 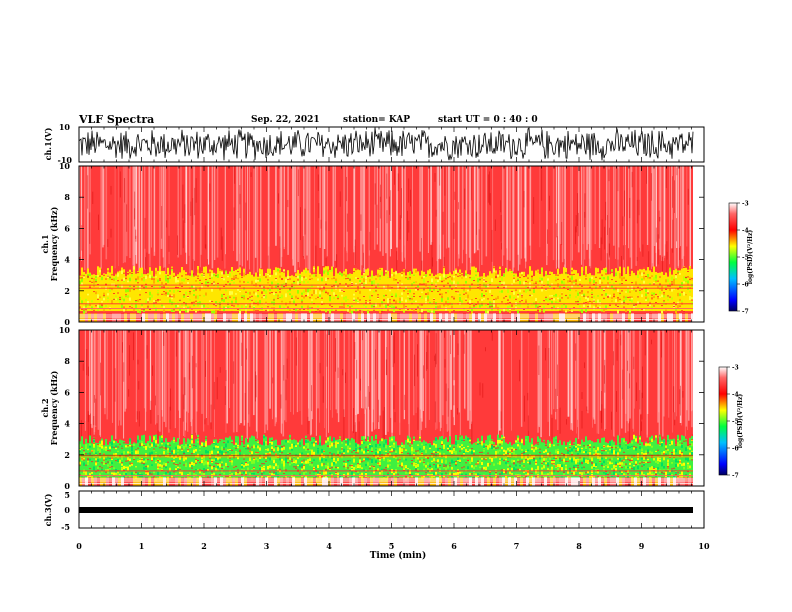 What do you see at coordinates (642, 546) in the screenshot?
I see `xtick-label: 9` at bounding box center [642, 546].